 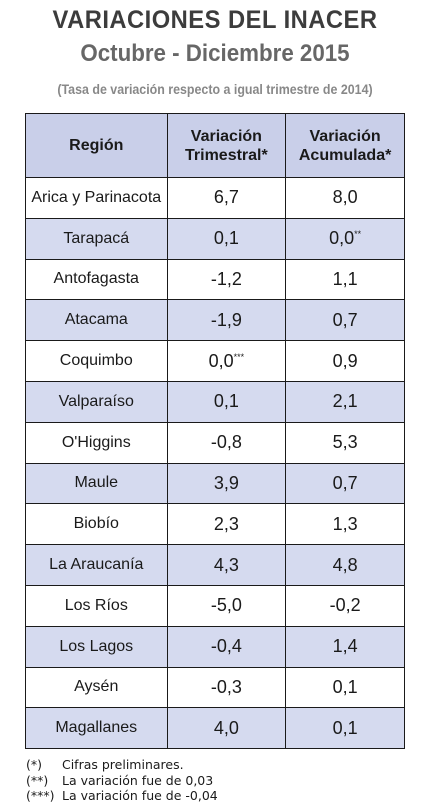 What do you see at coordinates (139, 795) in the screenshot?
I see `footnote-text: La variación fue de -0,04` at bounding box center [139, 795].